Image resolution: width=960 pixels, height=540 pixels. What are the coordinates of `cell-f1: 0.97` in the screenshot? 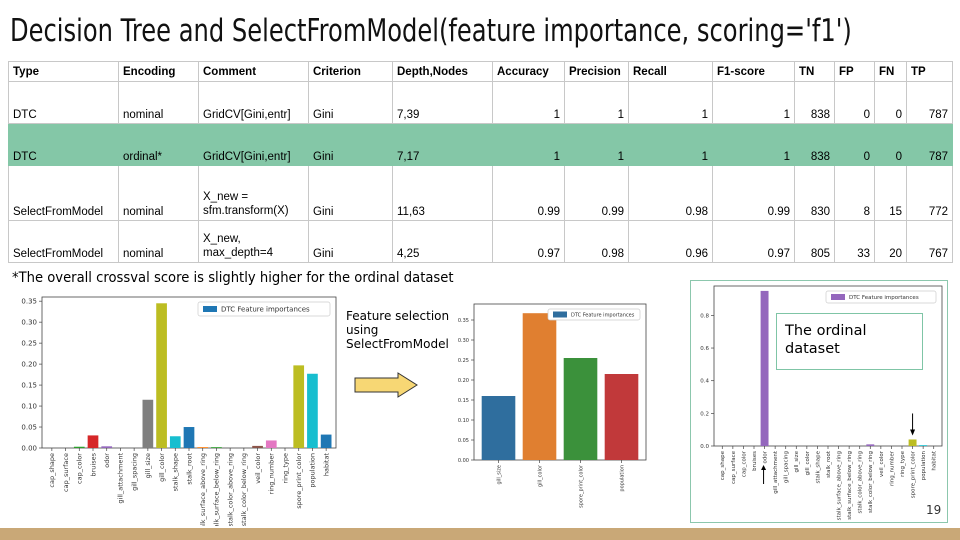 It's located at (753, 241).